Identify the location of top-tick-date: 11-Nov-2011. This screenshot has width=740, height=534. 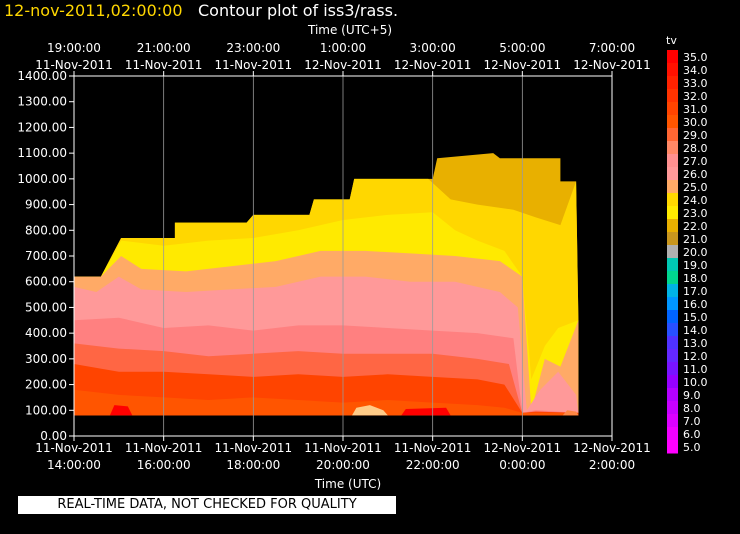
(254, 65).